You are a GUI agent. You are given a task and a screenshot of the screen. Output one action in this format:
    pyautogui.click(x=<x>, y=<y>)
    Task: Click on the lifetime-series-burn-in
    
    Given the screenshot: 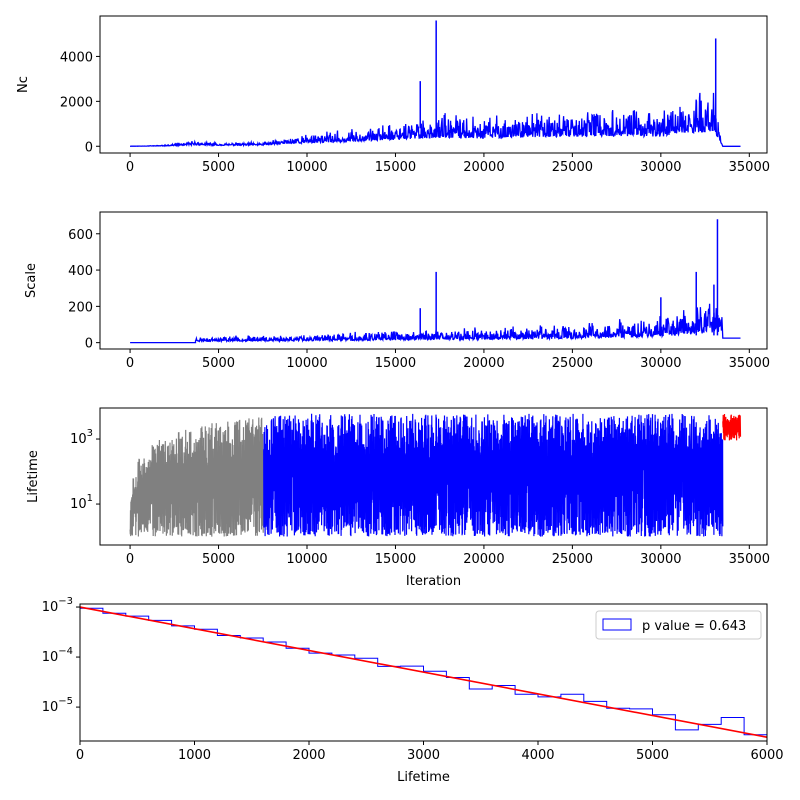 What is the action you would take?
    pyautogui.click(x=197, y=477)
    